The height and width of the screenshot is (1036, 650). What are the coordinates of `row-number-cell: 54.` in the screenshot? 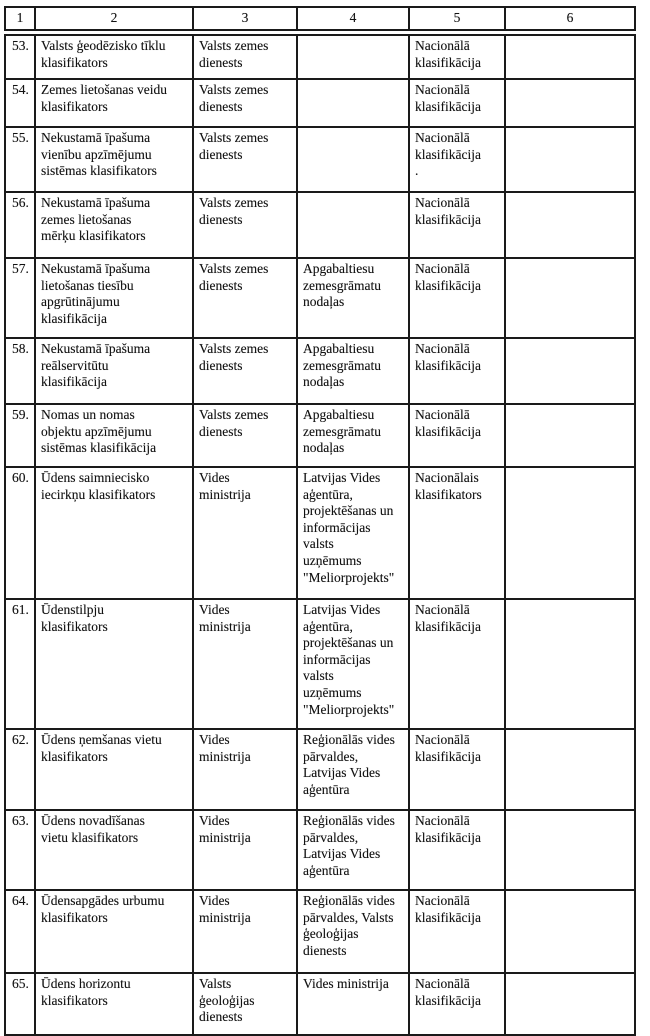 It's located at (20, 103).